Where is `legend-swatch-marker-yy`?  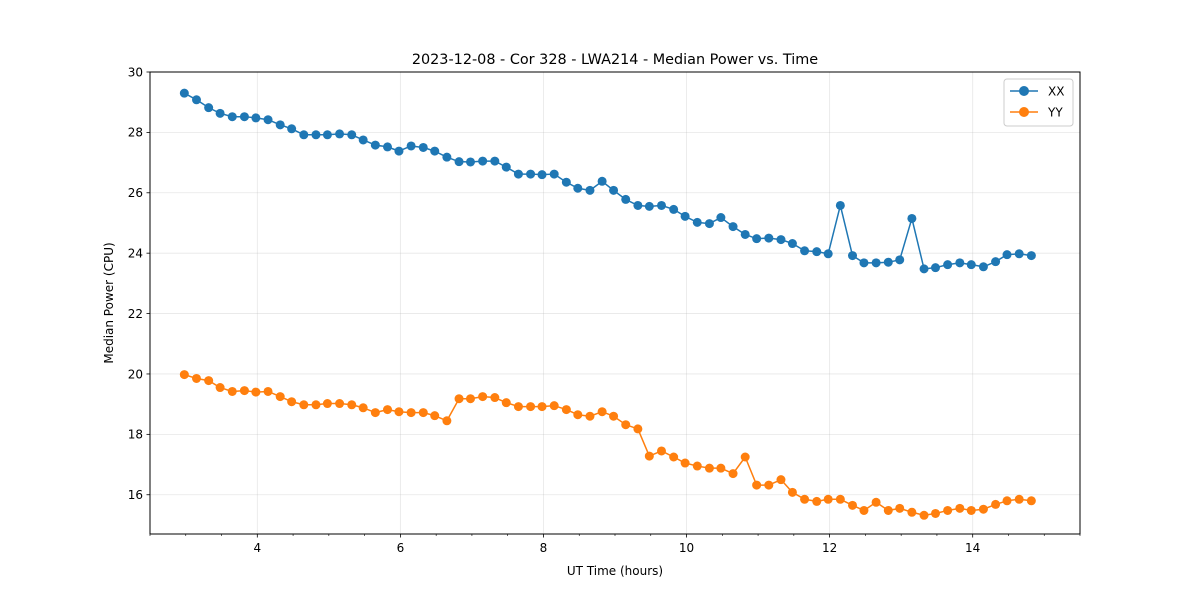 legend-swatch-marker-yy is located at coordinates (1024, 112).